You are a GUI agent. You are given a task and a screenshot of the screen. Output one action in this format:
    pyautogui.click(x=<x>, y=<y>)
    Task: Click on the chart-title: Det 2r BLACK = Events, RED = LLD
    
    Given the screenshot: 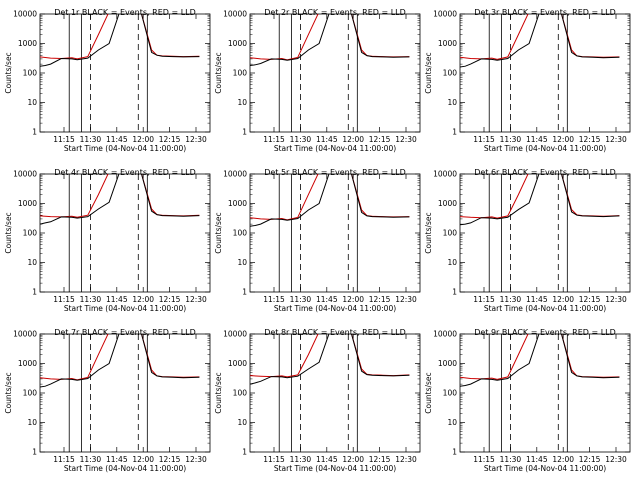 What is the action you would take?
    pyautogui.click(x=335, y=12)
    